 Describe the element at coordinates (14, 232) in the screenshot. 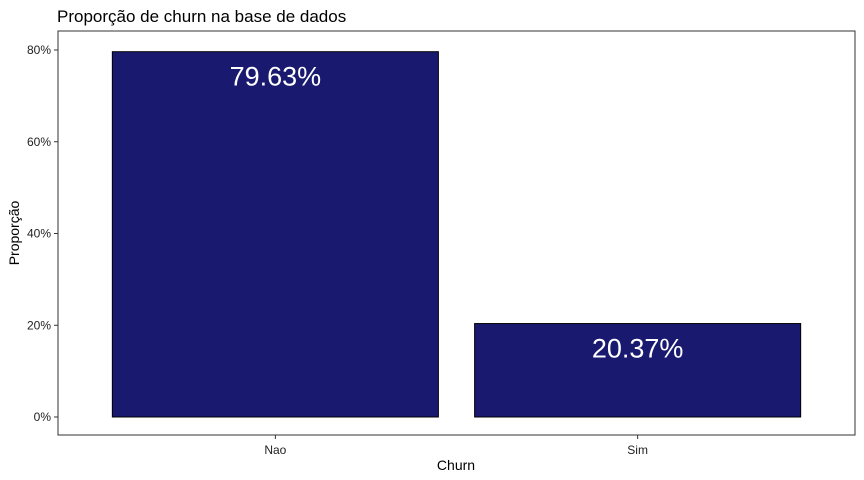

I see `y-axis-title: Proporção` at that location.